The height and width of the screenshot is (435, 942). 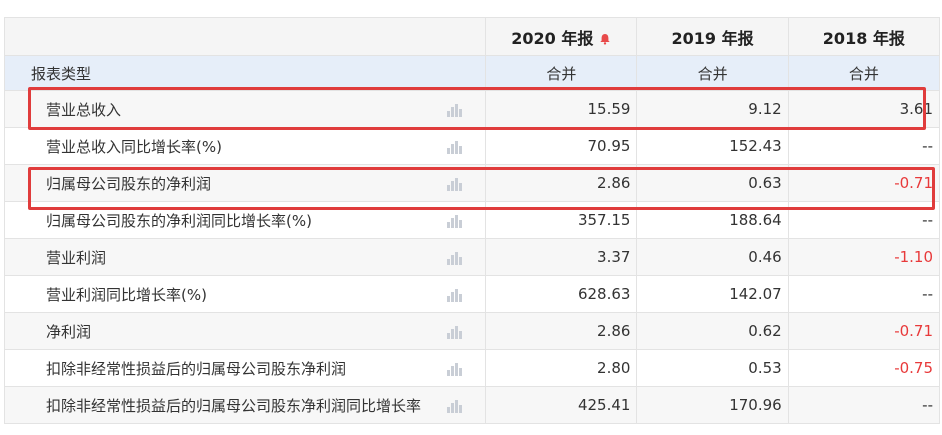 What do you see at coordinates (245, 73) in the screenshot?
I see `report-type-label: 报表类型` at bounding box center [245, 73].